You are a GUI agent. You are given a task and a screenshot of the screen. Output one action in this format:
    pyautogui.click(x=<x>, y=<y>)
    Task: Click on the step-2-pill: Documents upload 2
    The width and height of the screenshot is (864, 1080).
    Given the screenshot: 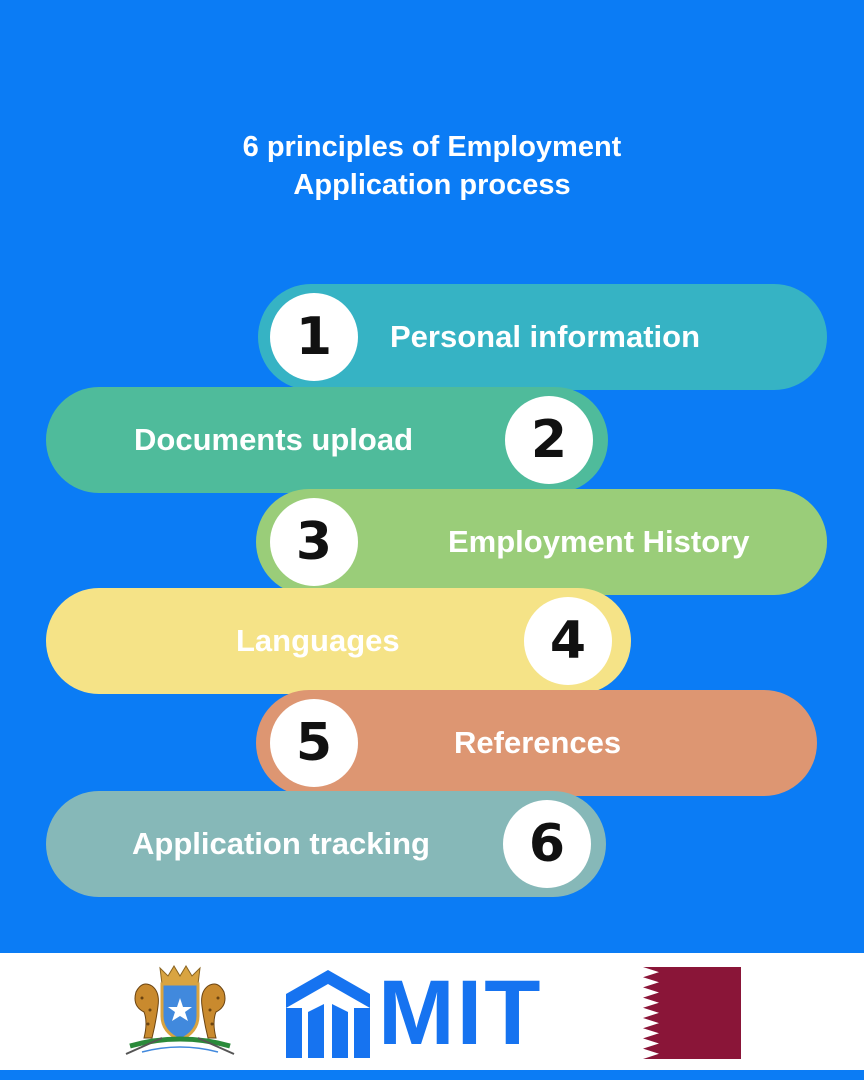 What is the action you would take?
    pyautogui.click(x=327, y=440)
    